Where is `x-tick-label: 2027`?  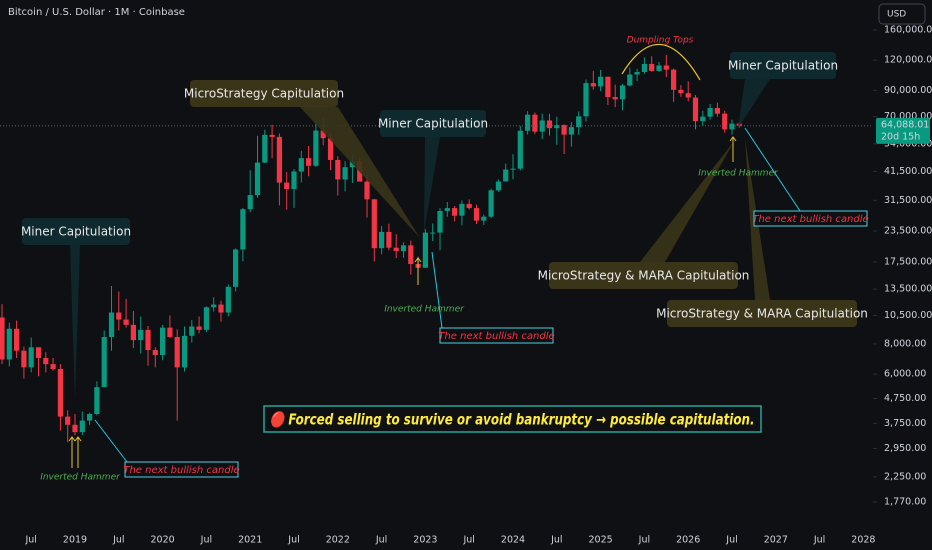 x-tick-label: 2027 is located at coordinates (776, 540).